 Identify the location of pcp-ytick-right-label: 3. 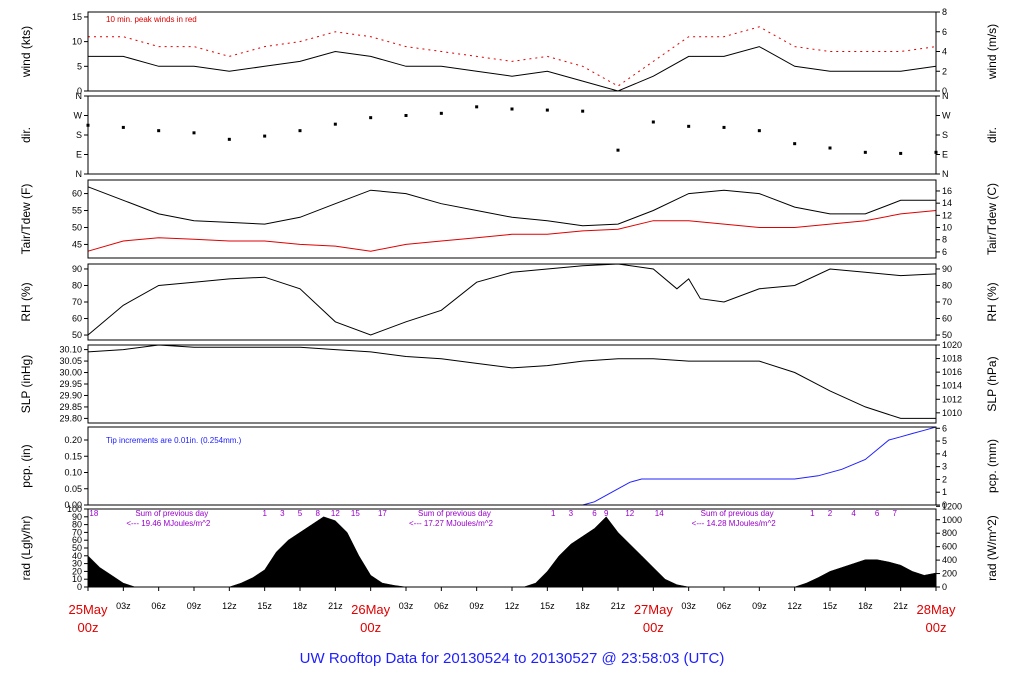
(944, 467).